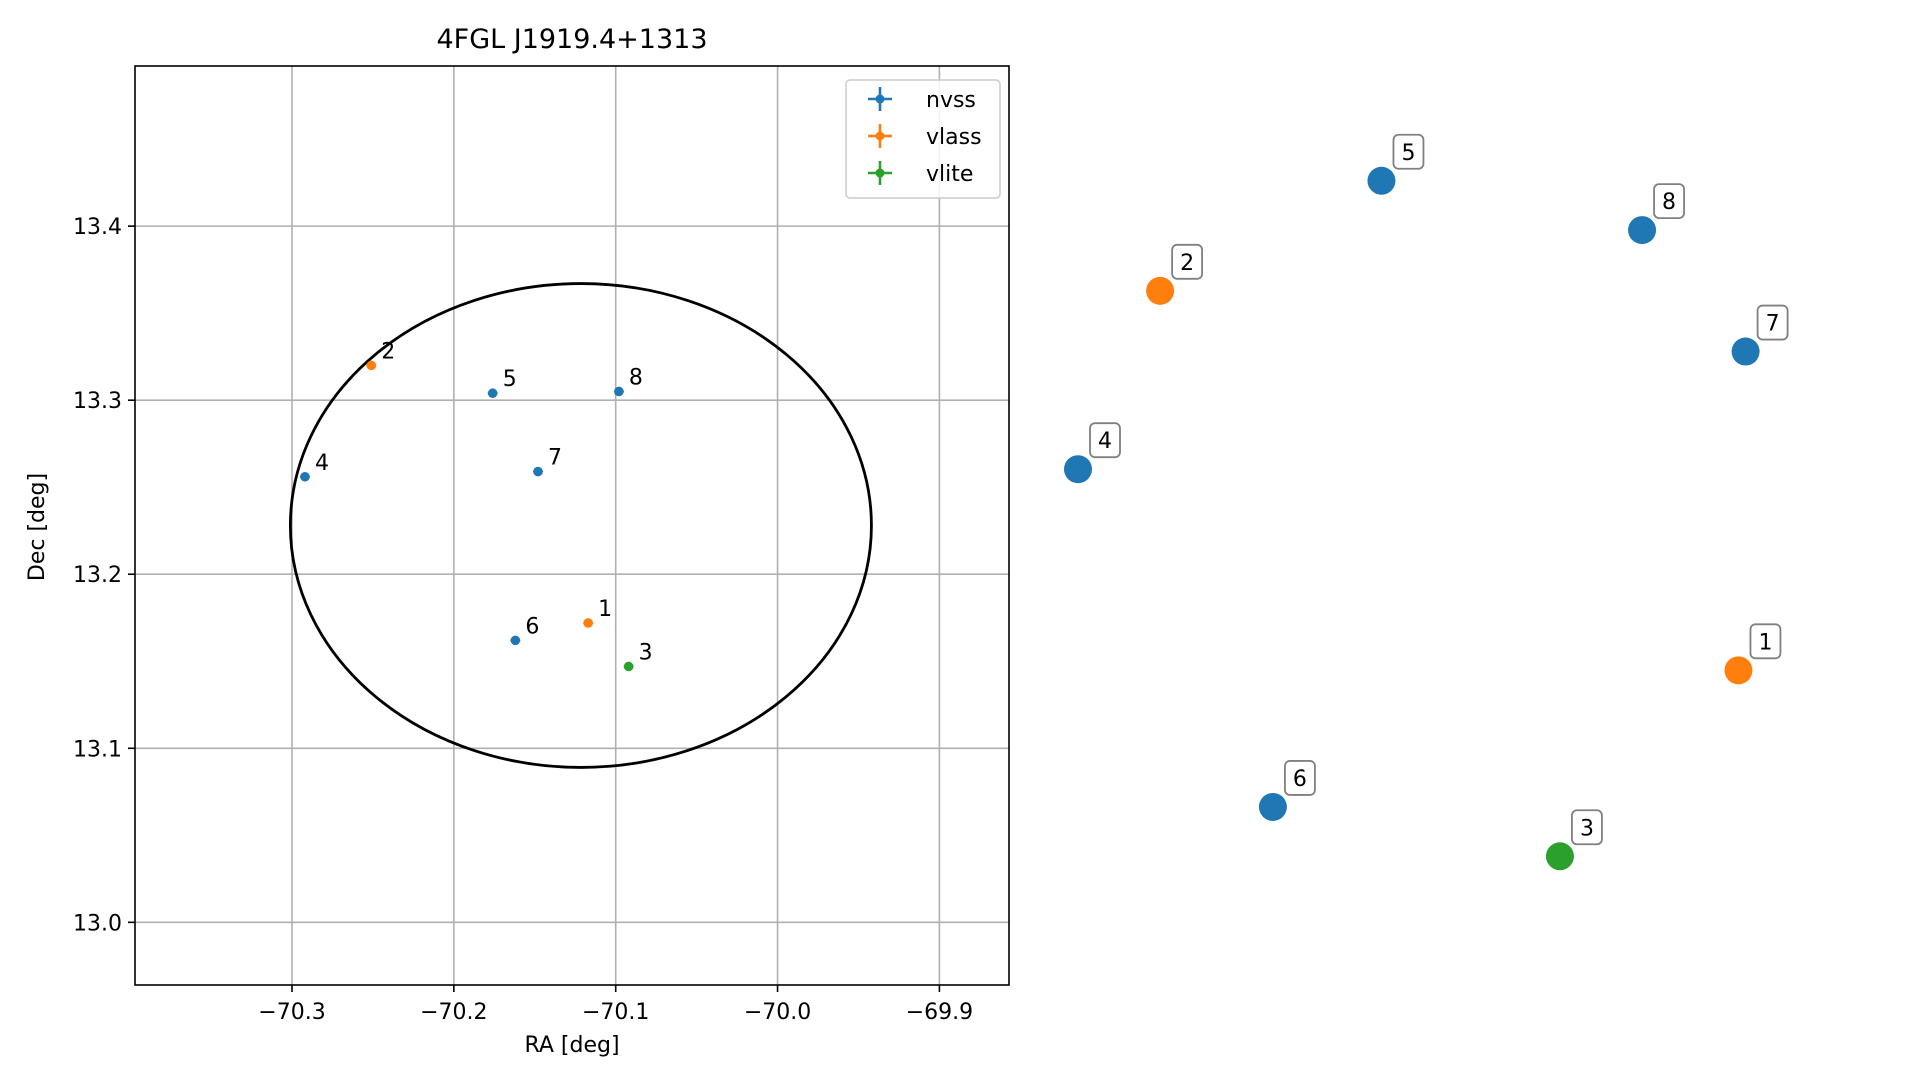  Describe the element at coordinates (951, 100) in the screenshot. I see `legend-label-nvss: nvss` at that location.